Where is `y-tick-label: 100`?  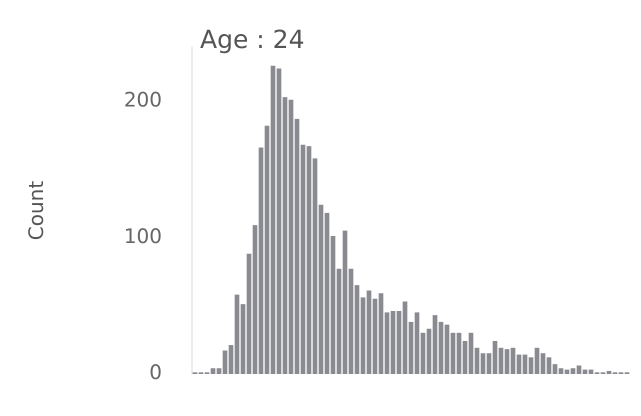
y-tick-label: 100 is located at coordinates (143, 236).